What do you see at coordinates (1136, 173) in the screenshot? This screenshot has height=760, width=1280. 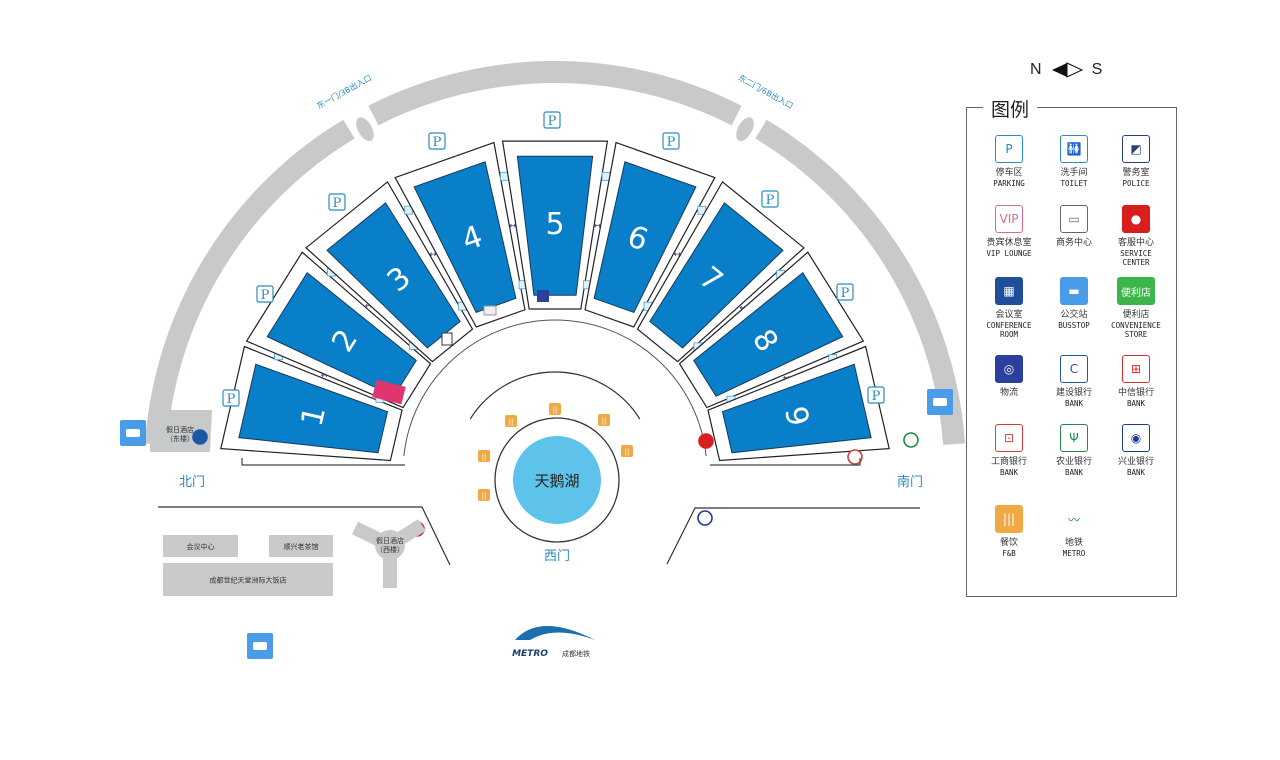 I see `legend-item-zh: 警务室` at bounding box center [1136, 173].